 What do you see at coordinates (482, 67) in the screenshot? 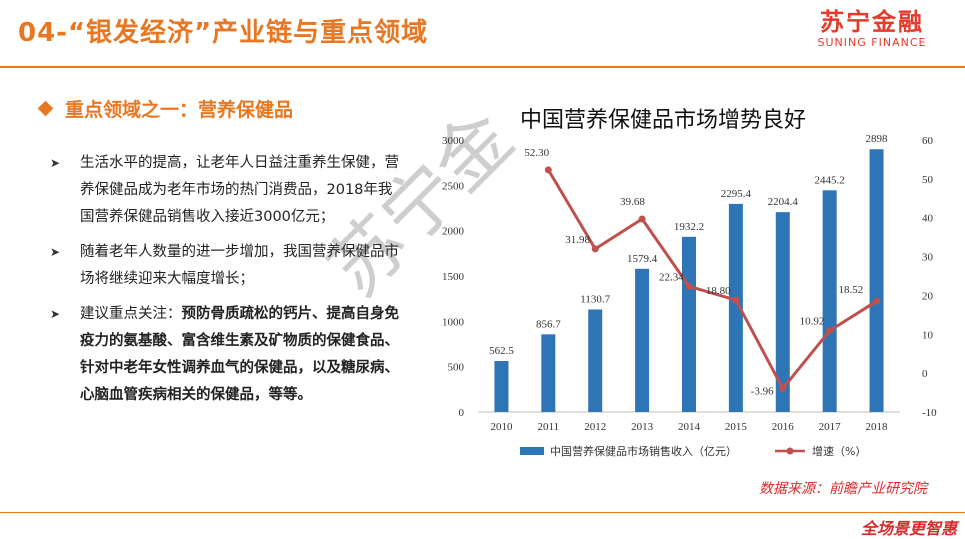
I see `header-divider` at bounding box center [482, 67].